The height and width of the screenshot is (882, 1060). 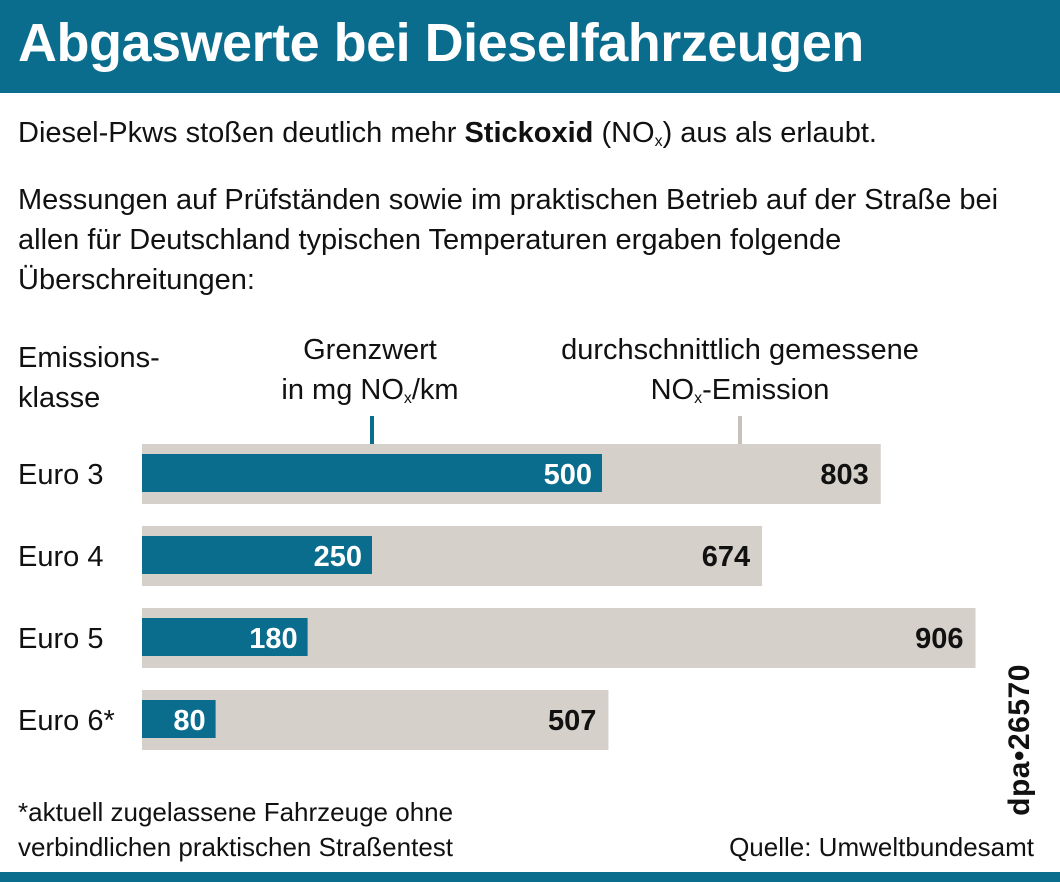 I want to click on limit-value-label: 80, so click(x=189, y=721).